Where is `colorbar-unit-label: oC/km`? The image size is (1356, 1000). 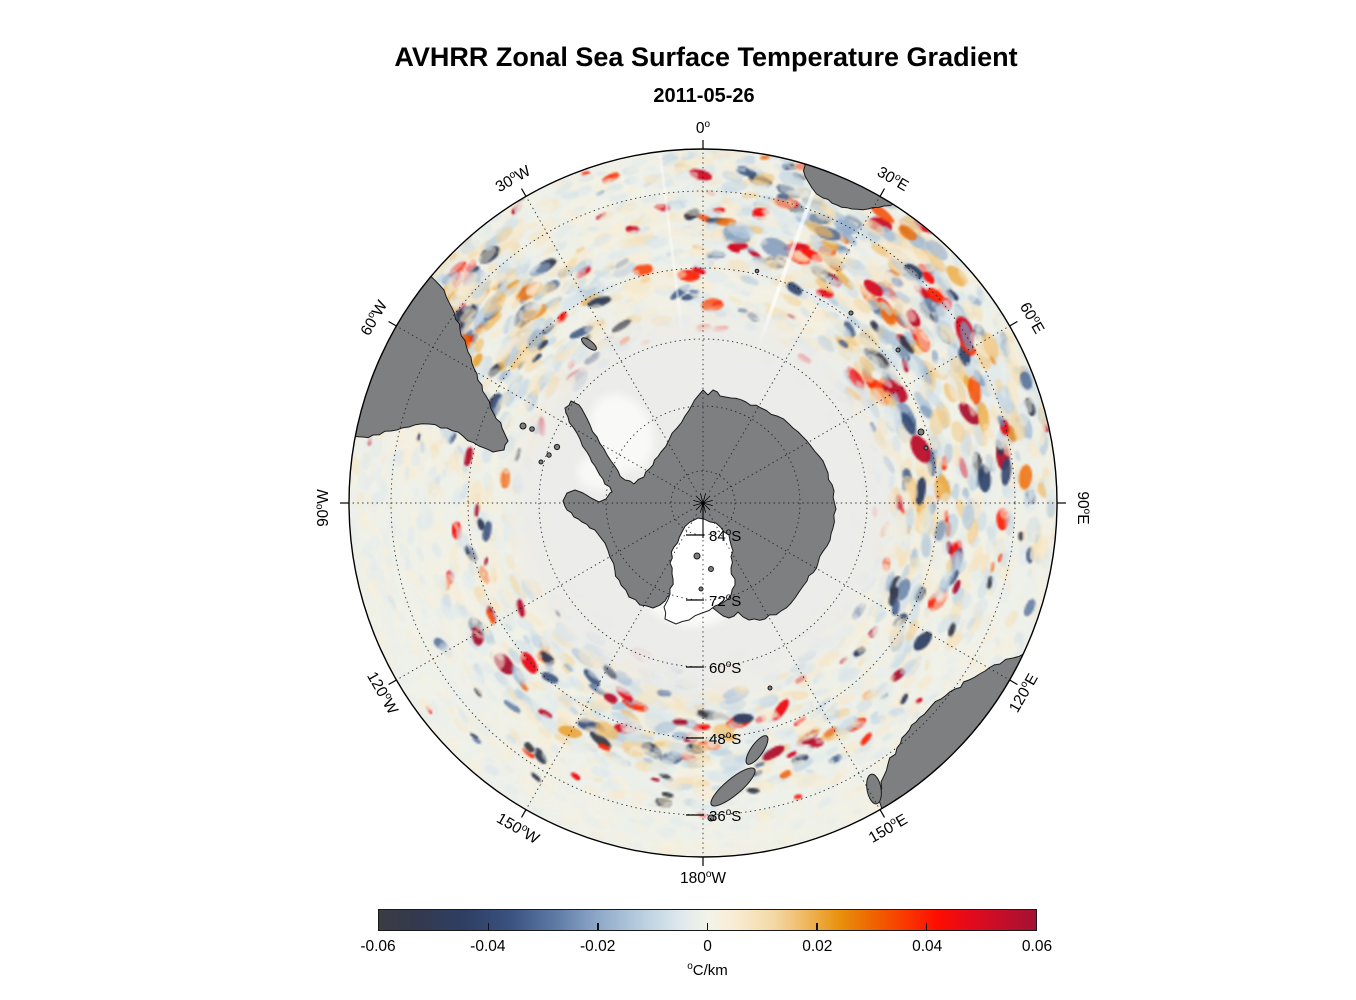
colorbar-unit-label: oC/km is located at coordinates (707, 970).